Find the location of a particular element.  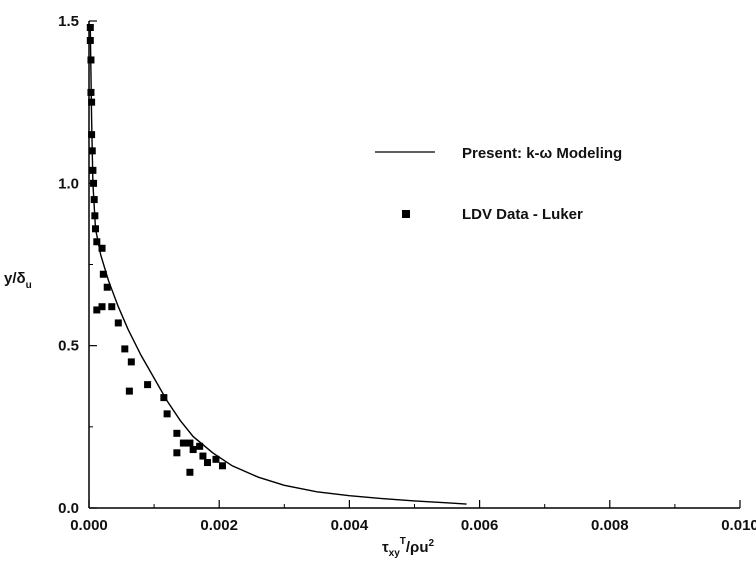

y-tick-label: 0.5 is located at coordinates (68, 346).